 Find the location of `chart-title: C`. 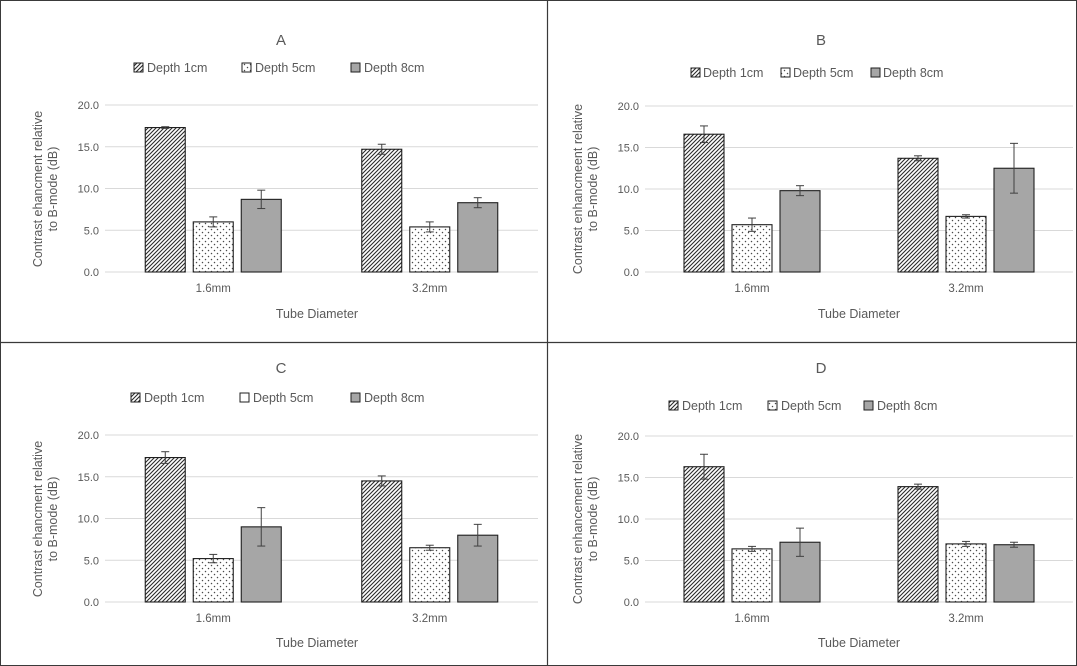

chart-title: C is located at coordinates (281, 368).